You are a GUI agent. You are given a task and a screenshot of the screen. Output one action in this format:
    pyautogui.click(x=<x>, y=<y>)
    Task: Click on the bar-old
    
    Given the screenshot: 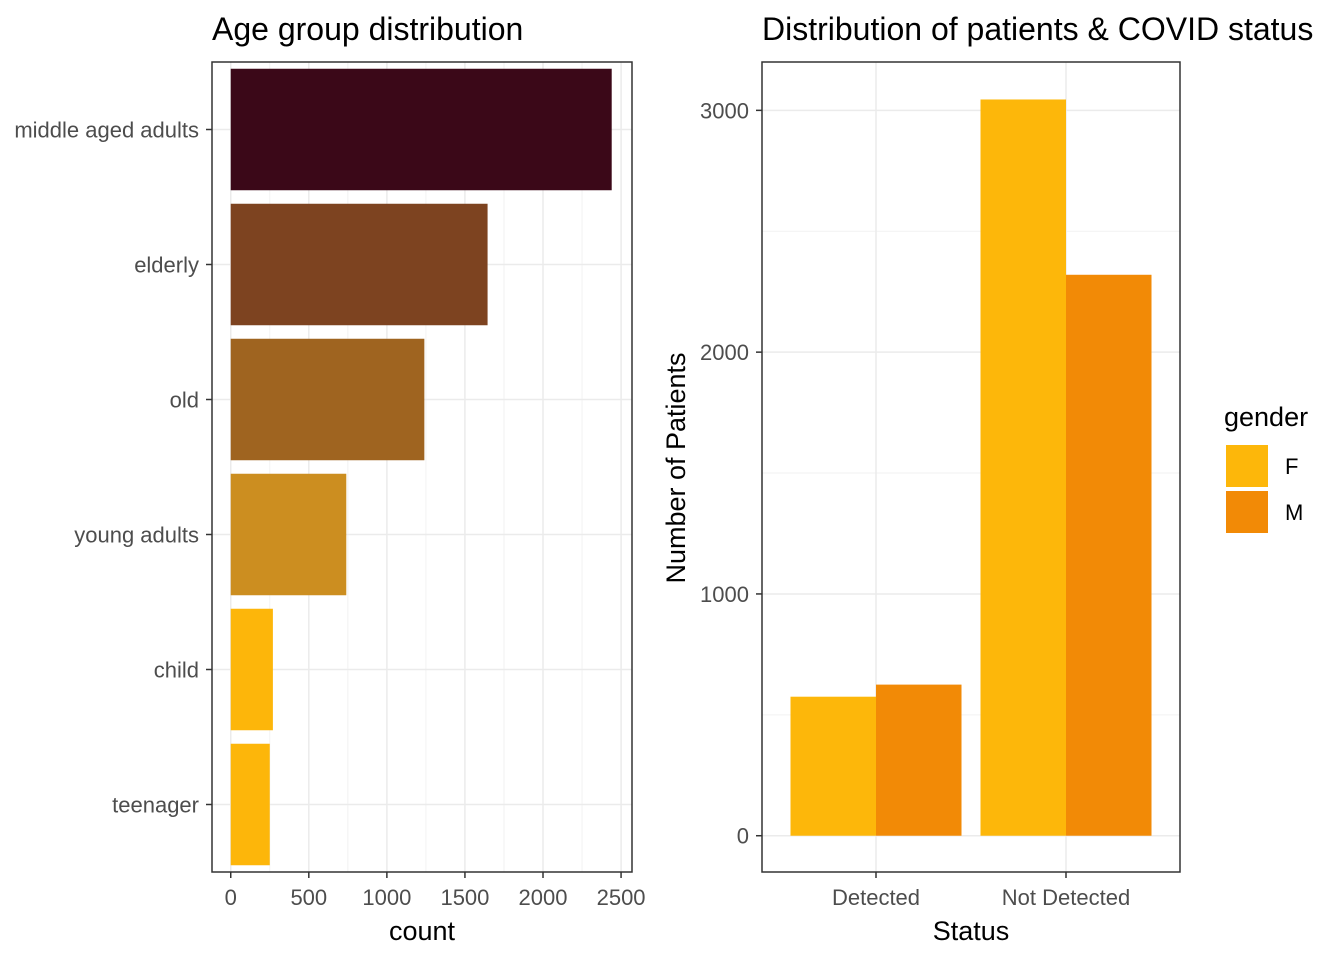 What is the action you would take?
    pyautogui.click(x=327, y=399)
    